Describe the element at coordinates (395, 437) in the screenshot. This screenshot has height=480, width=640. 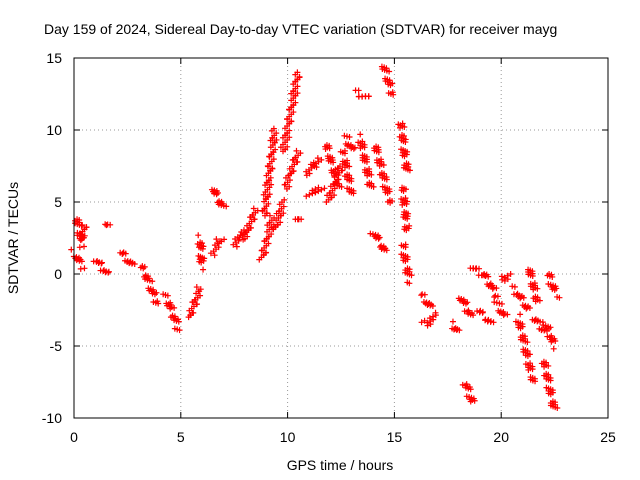
I see `x-tick-label: 15` at that location.